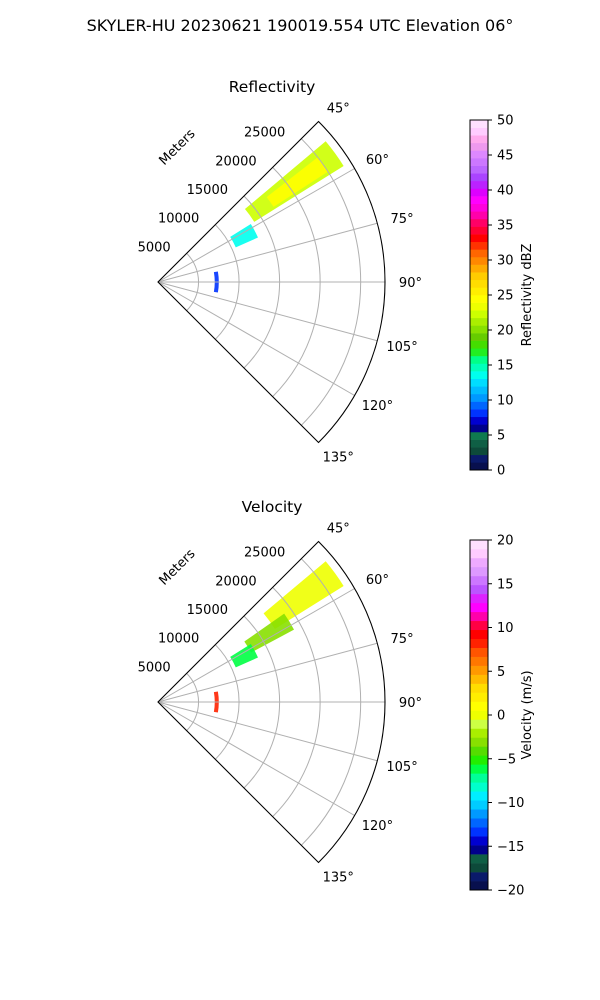 This screenshot has width=600, height=1000. What do you see at coordinates (510, 847) in the screenshot?
I see `colorbar-tick-label: −15` at bounding box center [510, 847].